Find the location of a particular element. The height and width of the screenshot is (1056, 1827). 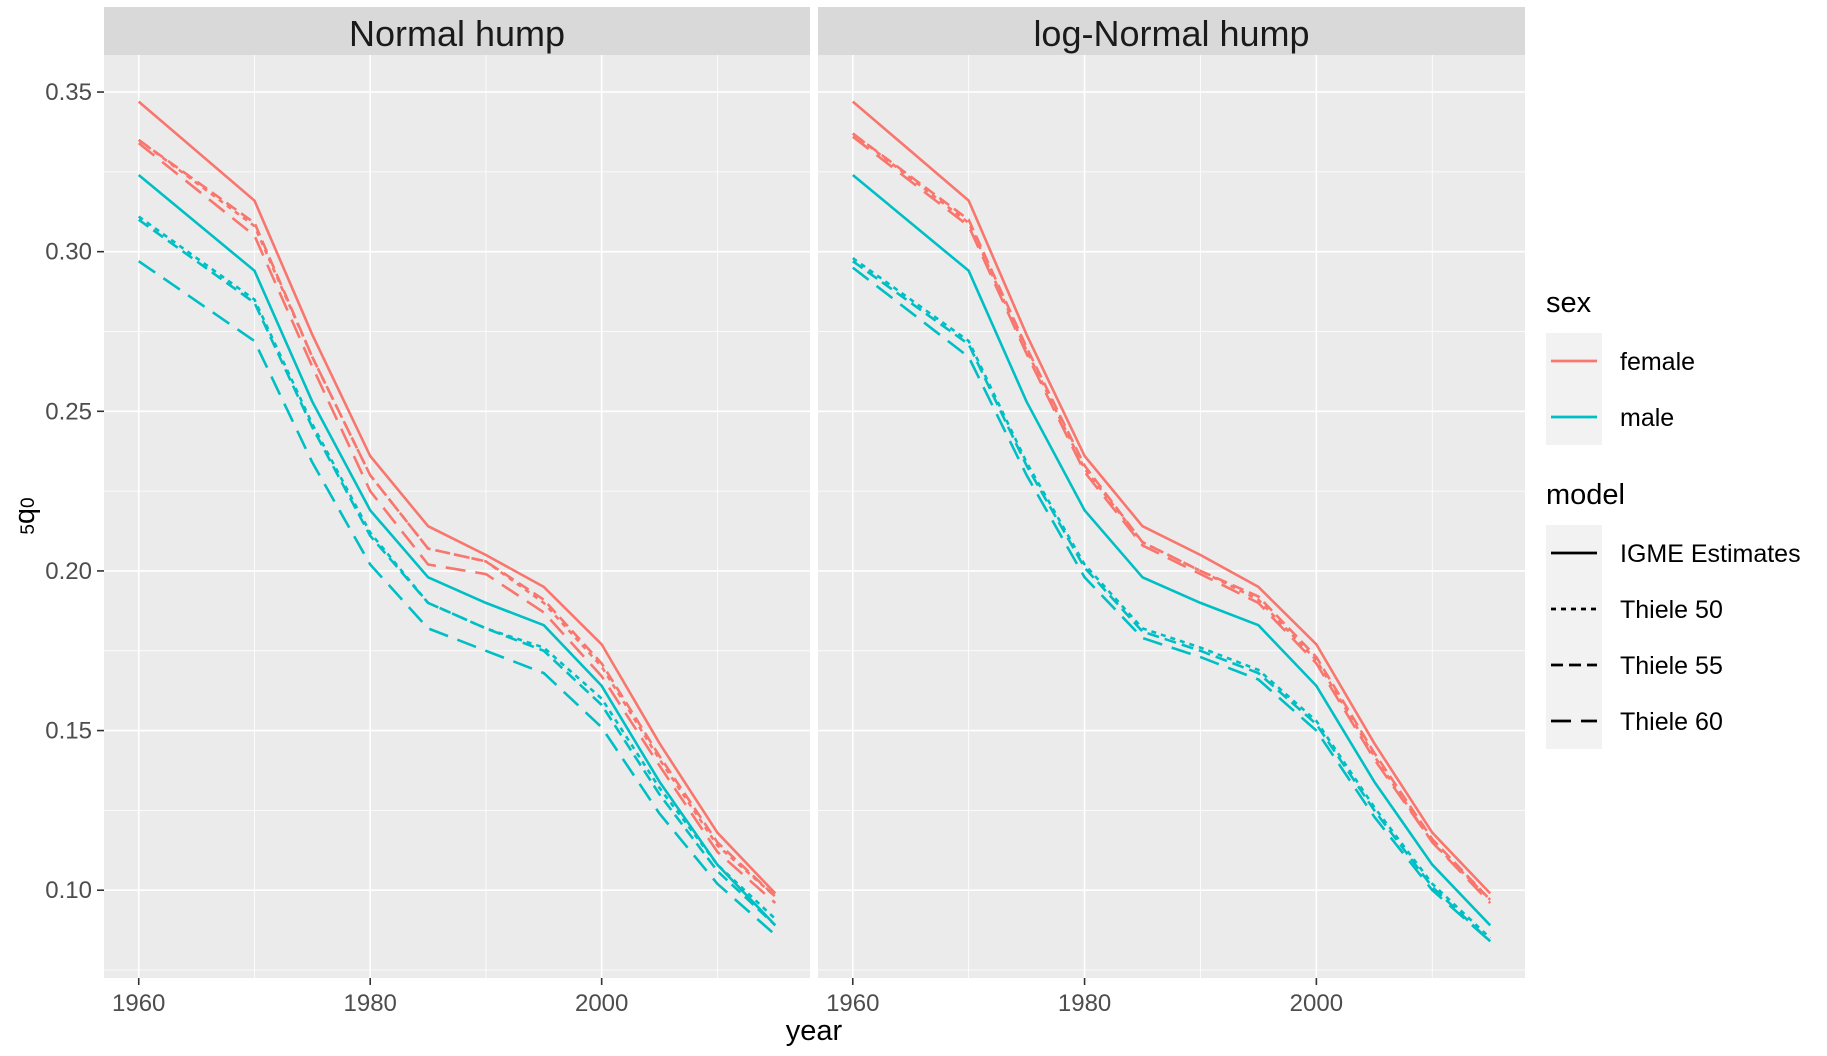

y-tick-label: 0.15 is located at coordinates (68, 731).